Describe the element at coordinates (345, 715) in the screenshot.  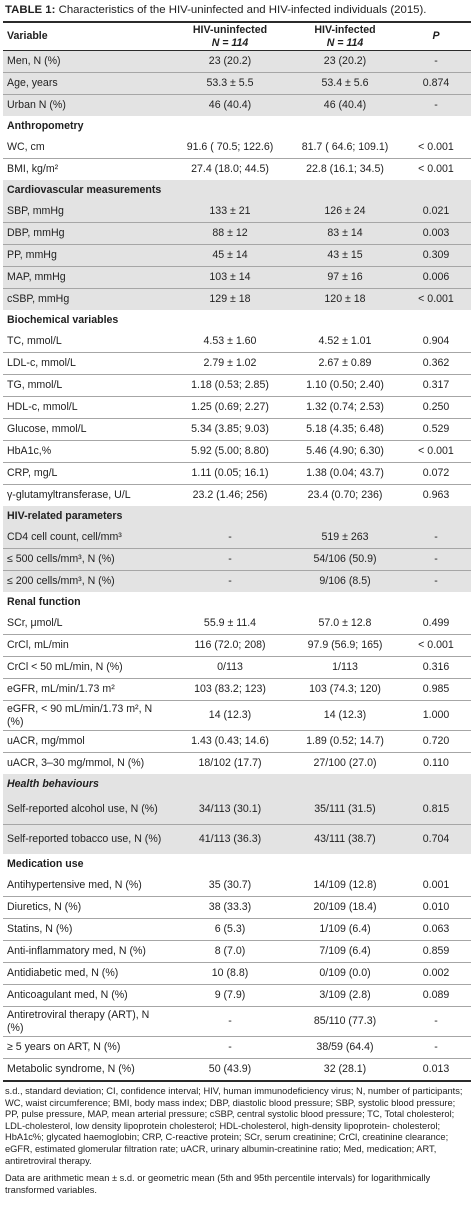
I see `infected-cell: 14 (12.3)` at that location.